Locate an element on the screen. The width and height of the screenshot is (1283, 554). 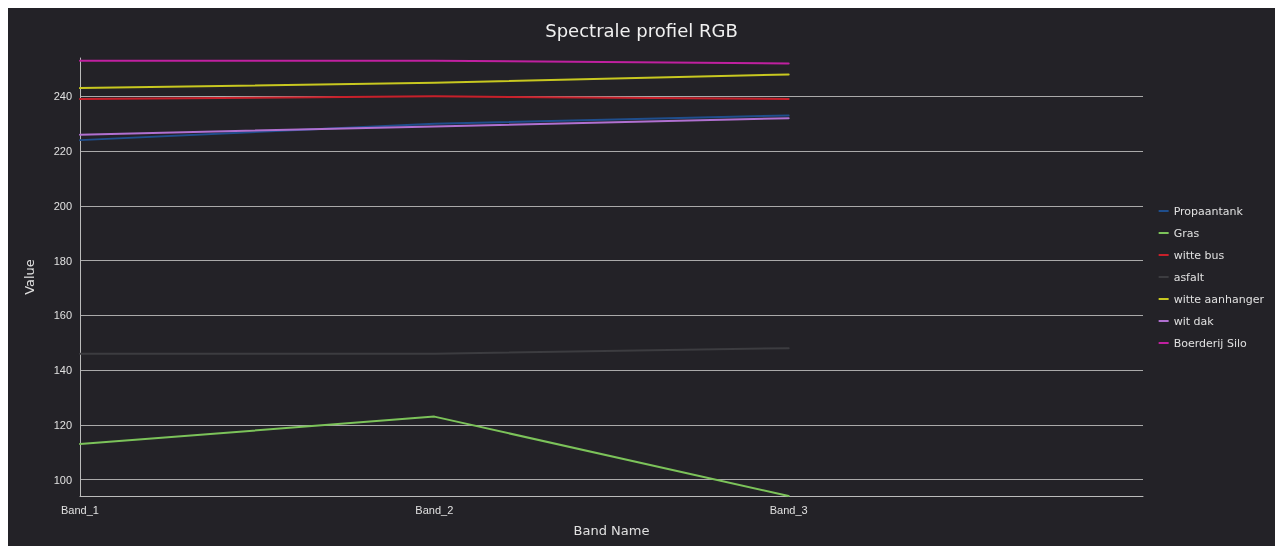
legend-label: Boerderij Silo is located at coordinates (1210, 343).